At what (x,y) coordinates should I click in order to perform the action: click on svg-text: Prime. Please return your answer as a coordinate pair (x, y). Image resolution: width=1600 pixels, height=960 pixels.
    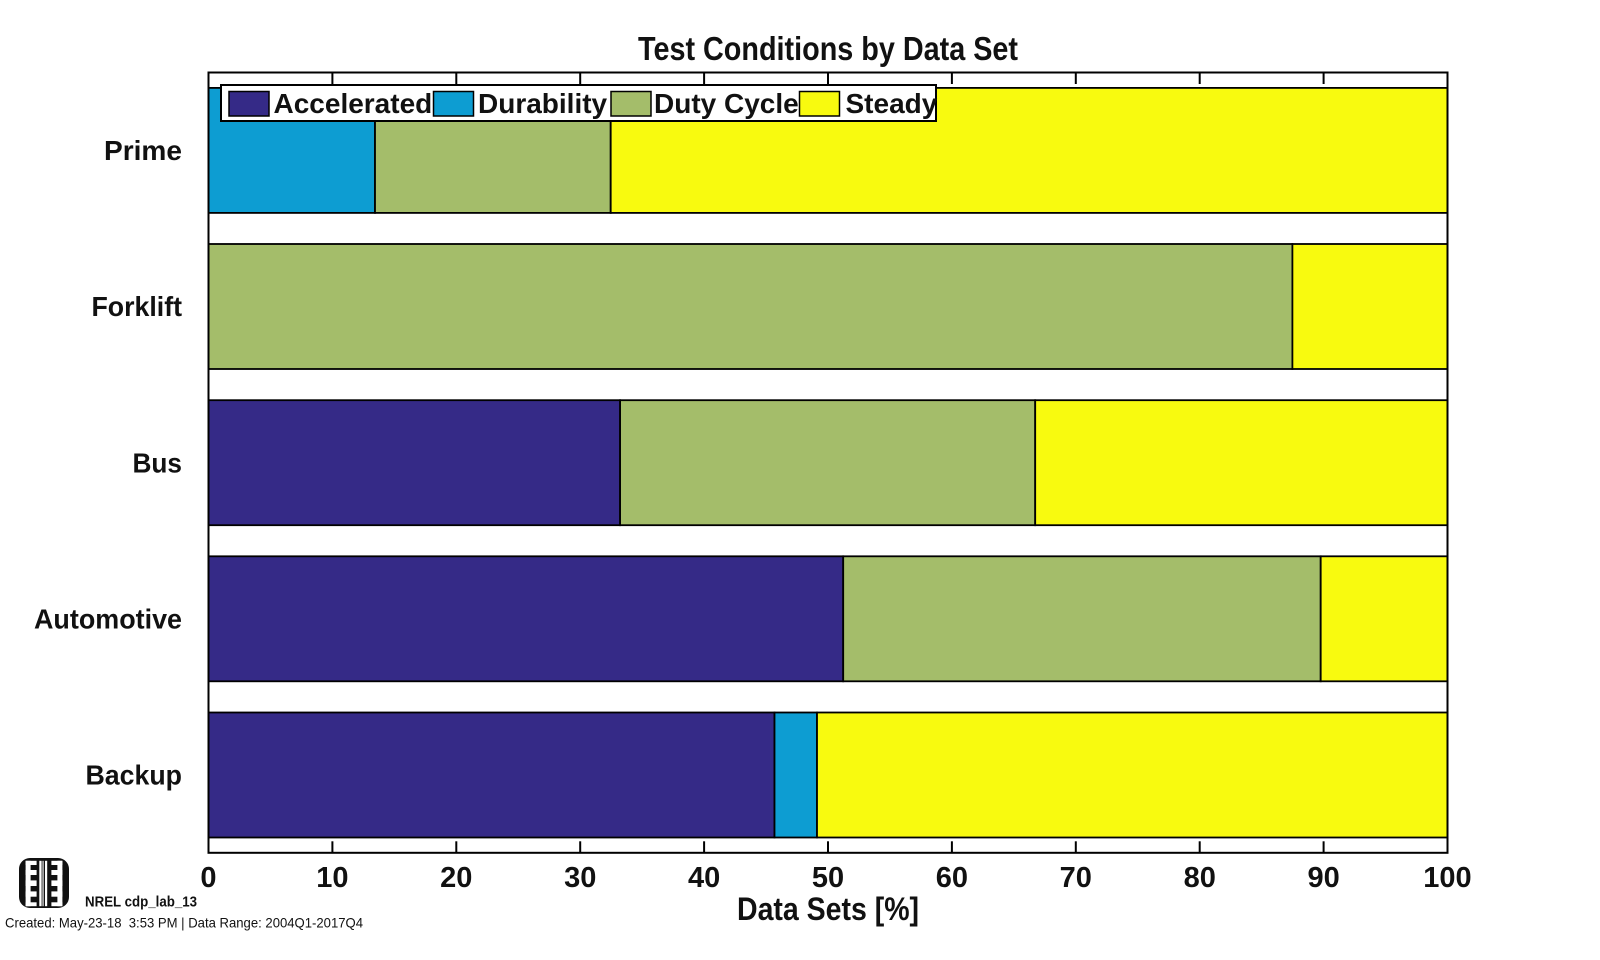
    Looking at the image, I should click on (143, 150).